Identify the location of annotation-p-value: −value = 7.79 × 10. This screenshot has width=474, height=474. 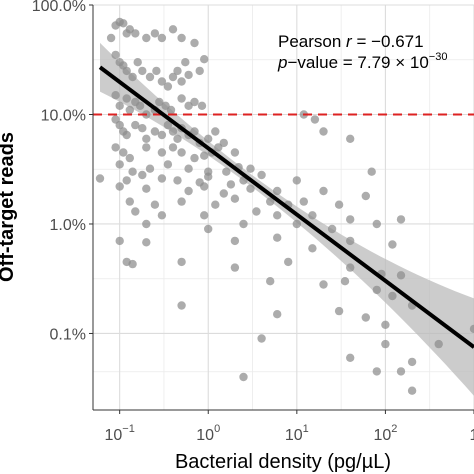
(357, 62).